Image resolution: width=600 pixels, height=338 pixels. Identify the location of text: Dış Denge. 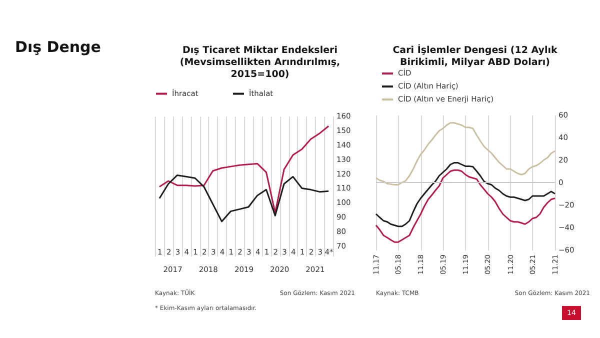
(58, 47).